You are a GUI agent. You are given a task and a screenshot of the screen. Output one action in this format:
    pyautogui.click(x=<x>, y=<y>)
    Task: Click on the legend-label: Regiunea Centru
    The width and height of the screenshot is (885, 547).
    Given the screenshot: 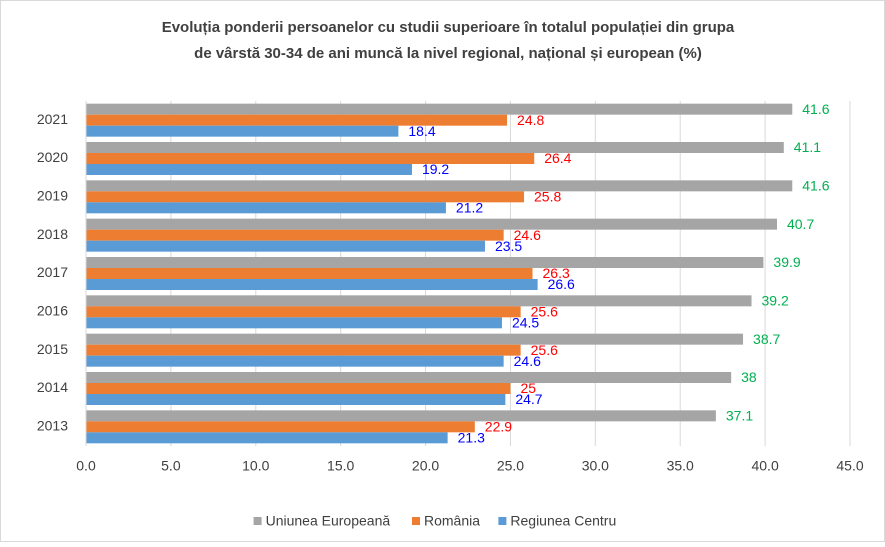 What is the action you would take?
    pyautogui.click(x=563, y=521)
    